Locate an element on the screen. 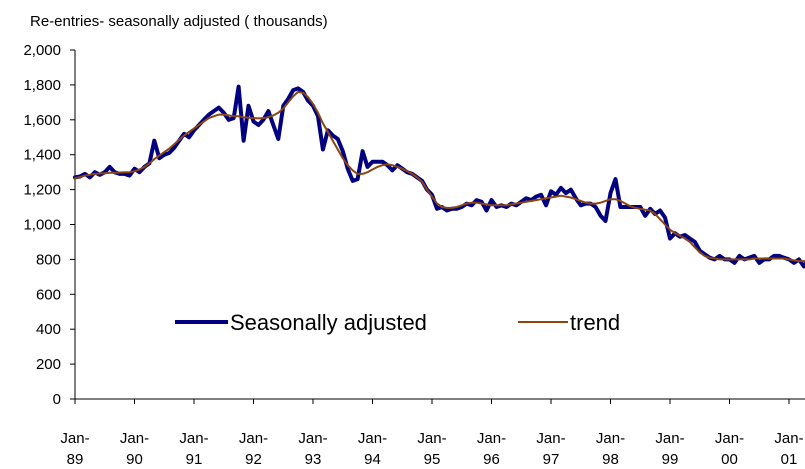 The height and width of the screenshot is (469, 805). y-tick-label: 600 is located at coordinates (48, 294).